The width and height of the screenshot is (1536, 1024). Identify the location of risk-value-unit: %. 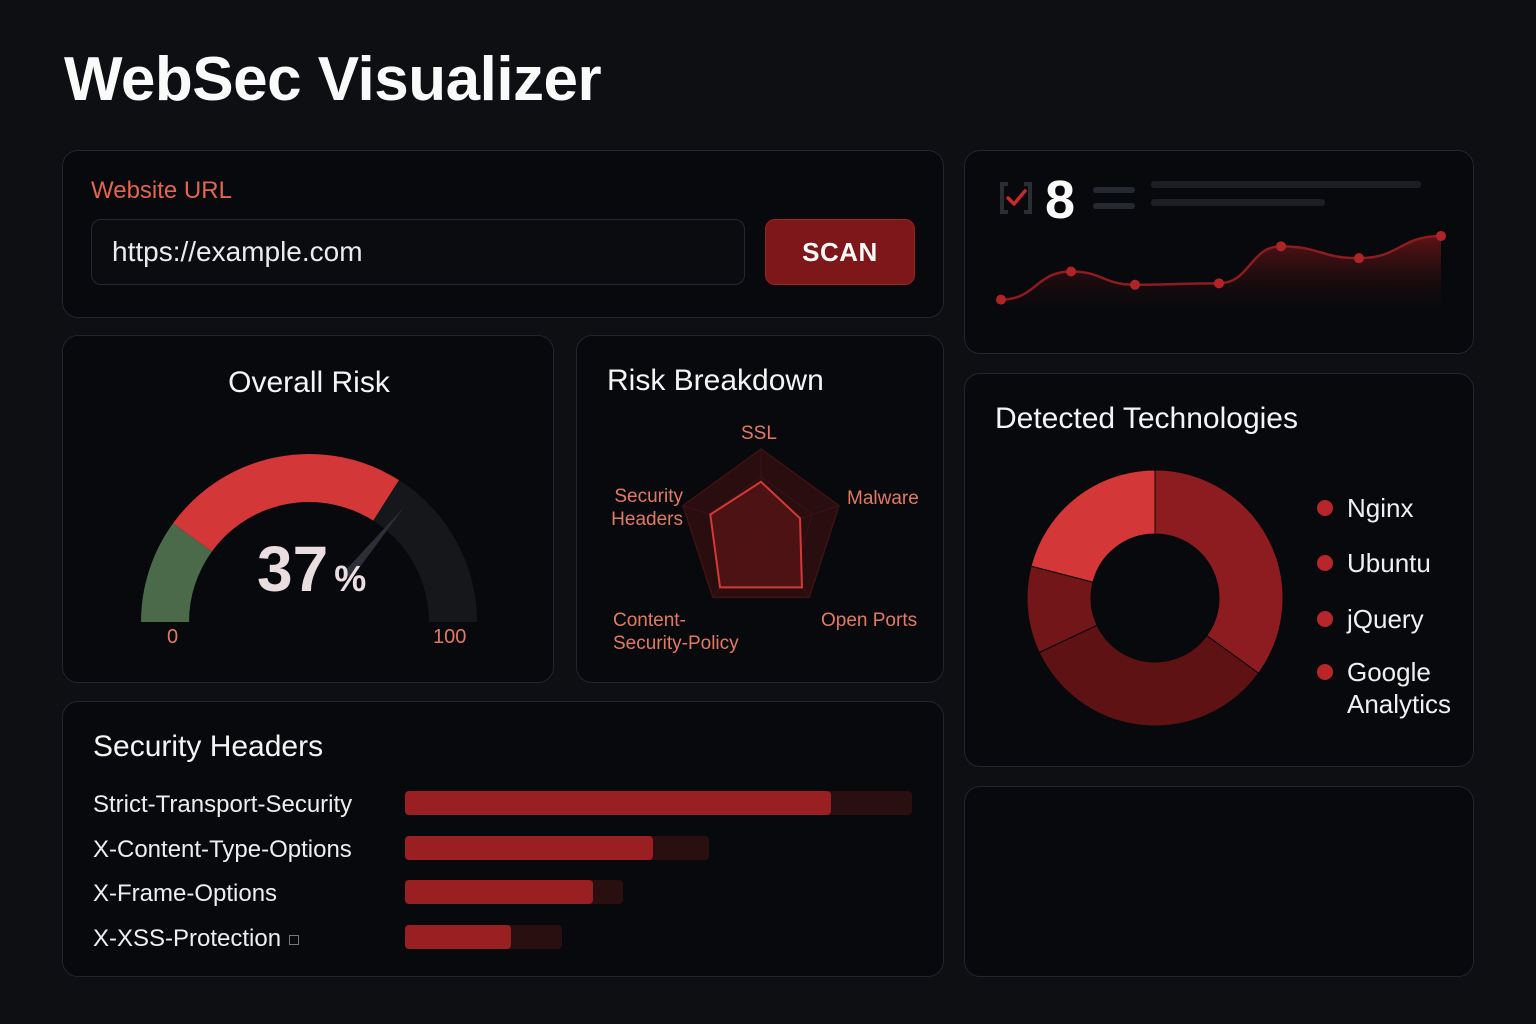
(350, 578).